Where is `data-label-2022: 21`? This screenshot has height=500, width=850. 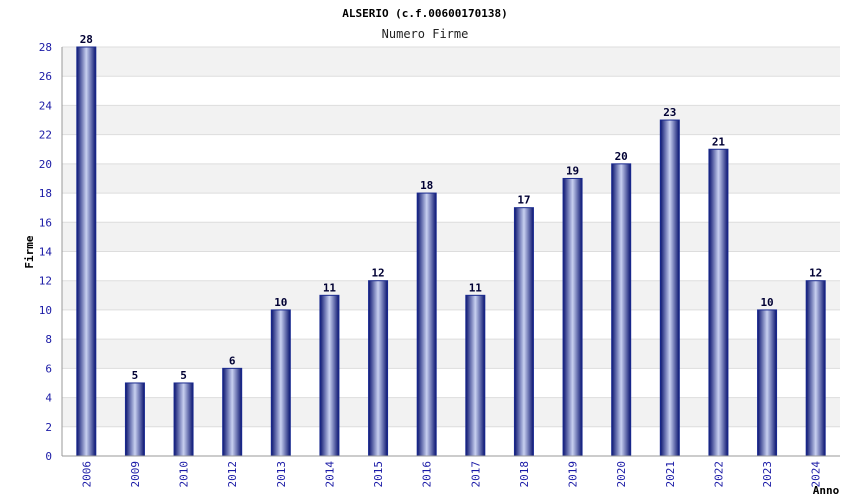 data-label-2022: 21 is located at coordinates (719, 141).